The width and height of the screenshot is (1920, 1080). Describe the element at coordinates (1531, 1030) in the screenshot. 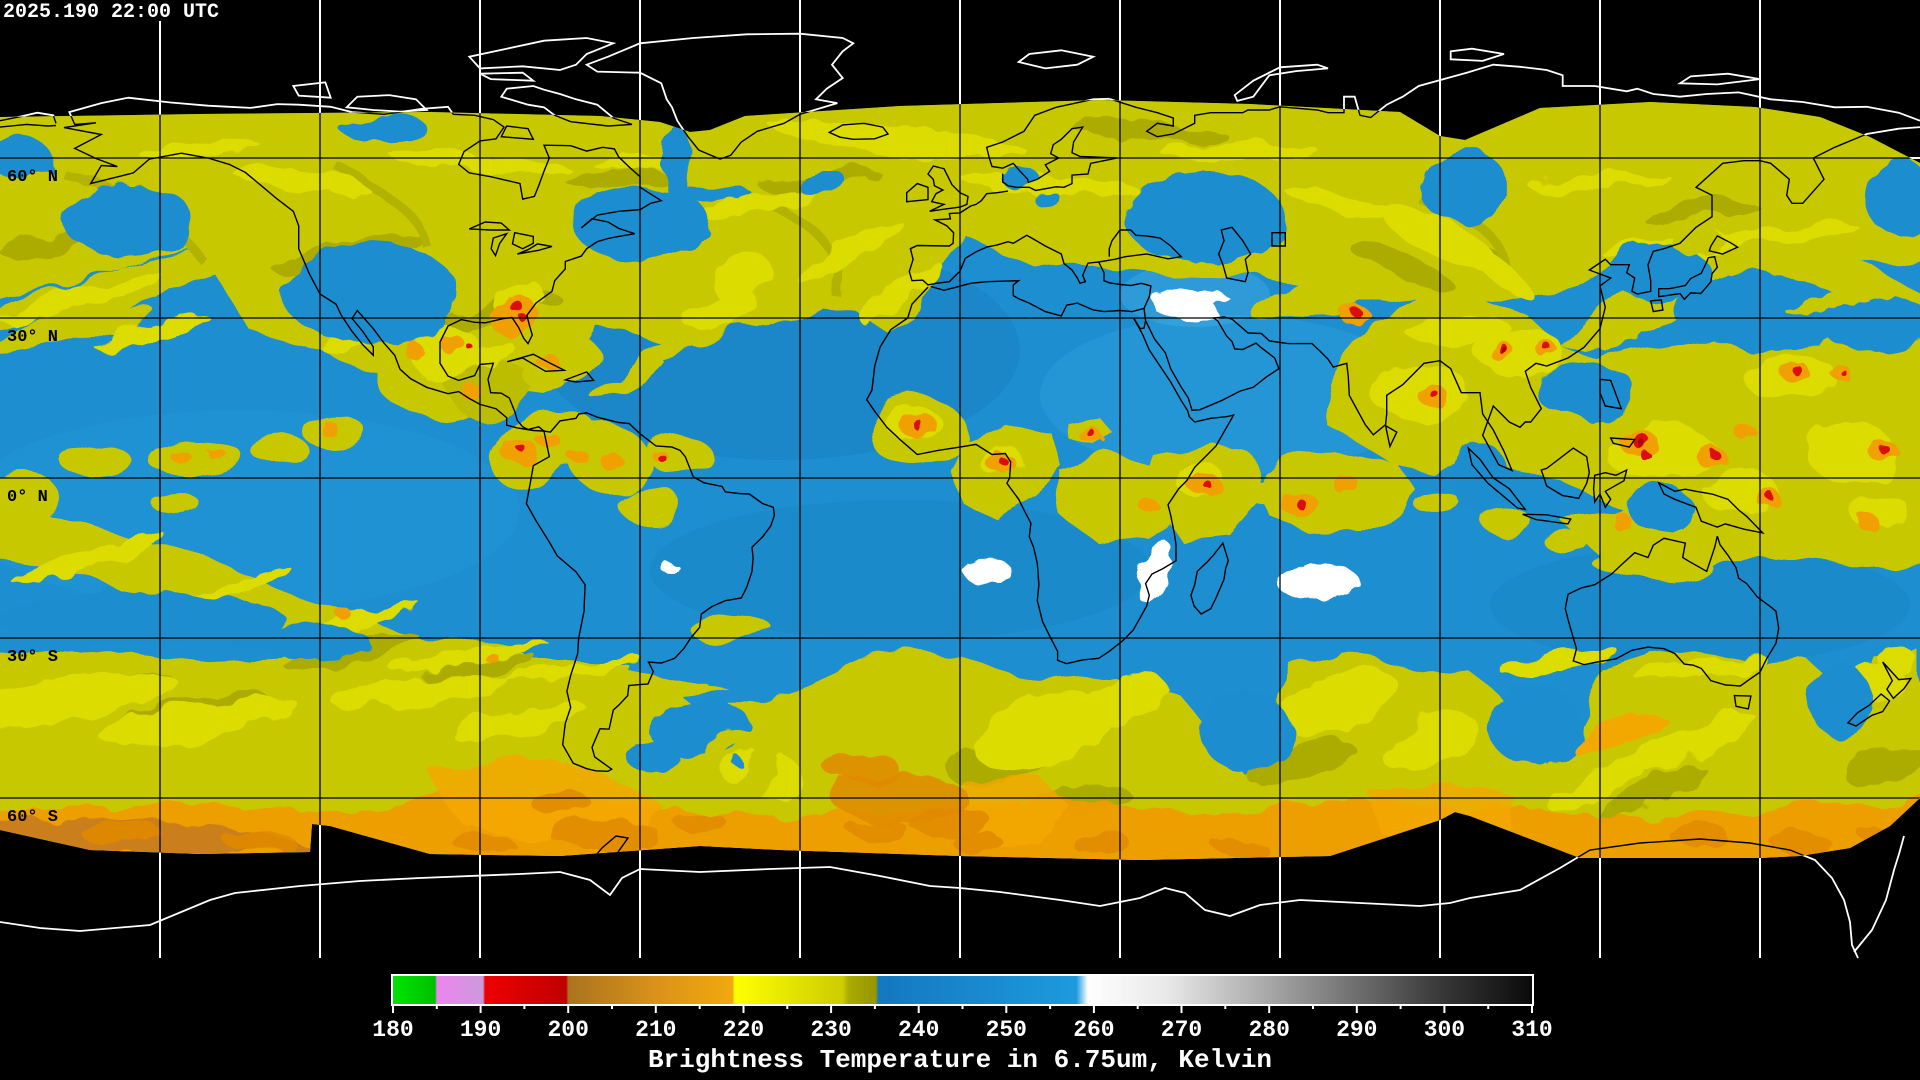

I see `svg-text: 310` at that location.